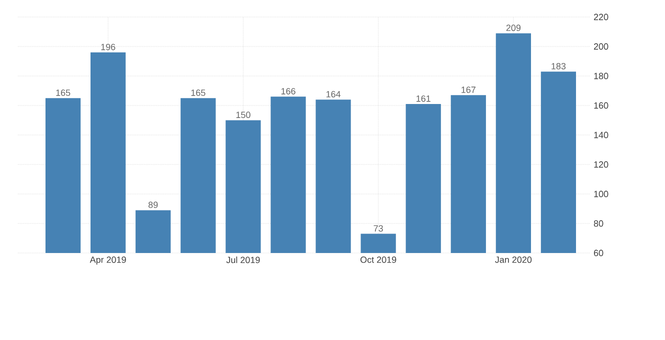 The image size is (665, 340). Describe the element at coordinates (108, 260) in the screenshot. I see `x-tick-label: Apr 2019` at that location.